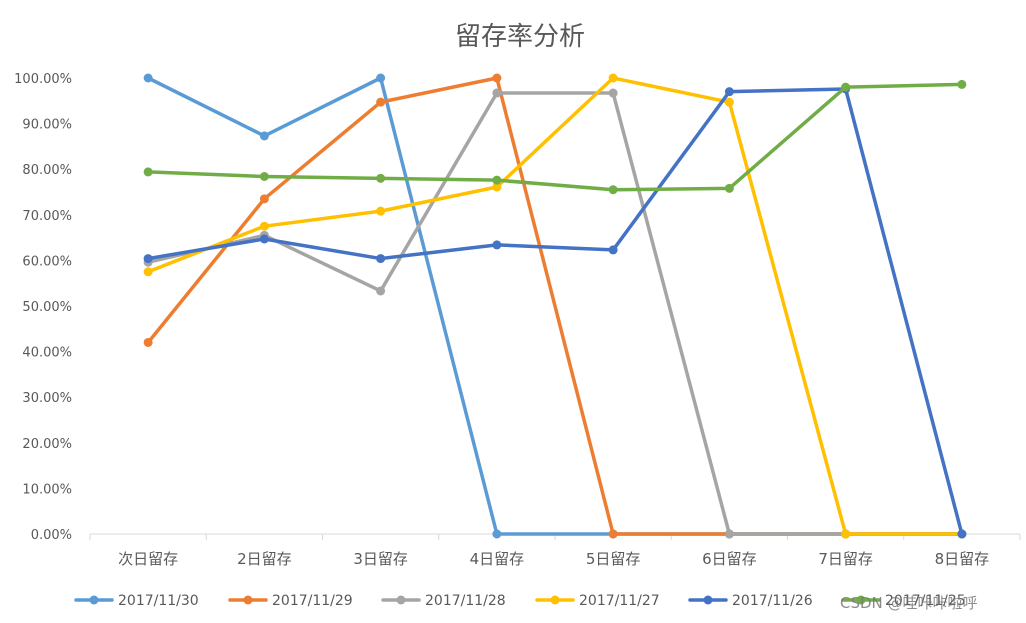  What do you see at coordinates (47, 444) in the screenshot?
I see `y-tick-label: 20.00%` at bounding box center [47, 444].